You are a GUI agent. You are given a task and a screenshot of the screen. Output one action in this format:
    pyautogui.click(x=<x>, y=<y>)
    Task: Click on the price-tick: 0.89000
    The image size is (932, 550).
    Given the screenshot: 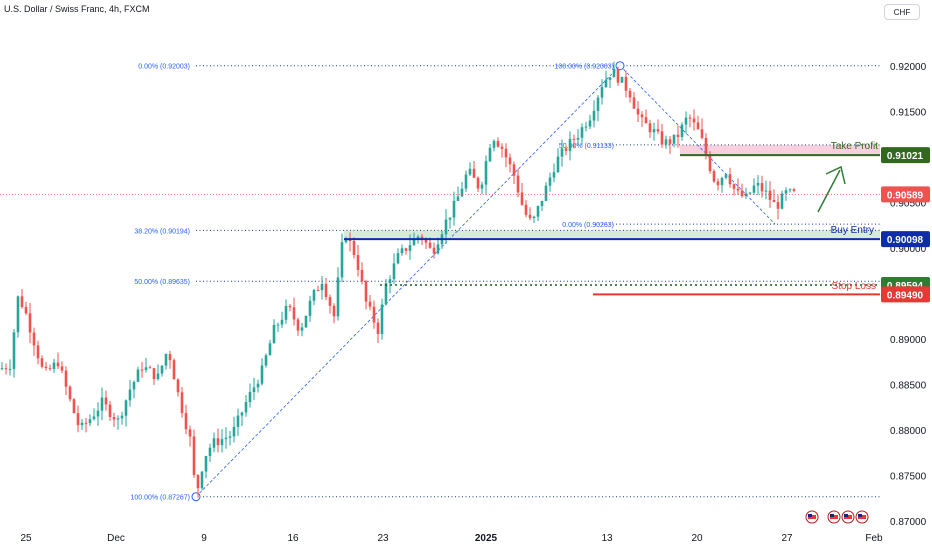 What is the action you would take?
    pyautogui.click(x=908, y=340)
    